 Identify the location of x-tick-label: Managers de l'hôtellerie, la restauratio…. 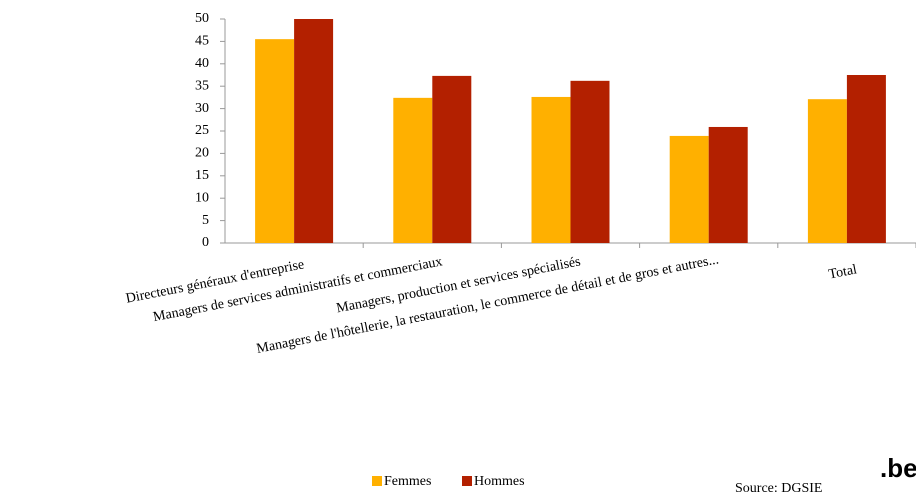
(487, 304).